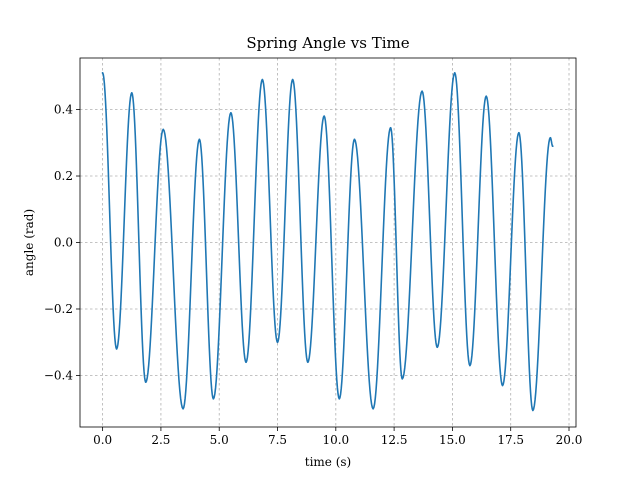  I want to click on y-tick-label: −0.2, so click(58, 309).